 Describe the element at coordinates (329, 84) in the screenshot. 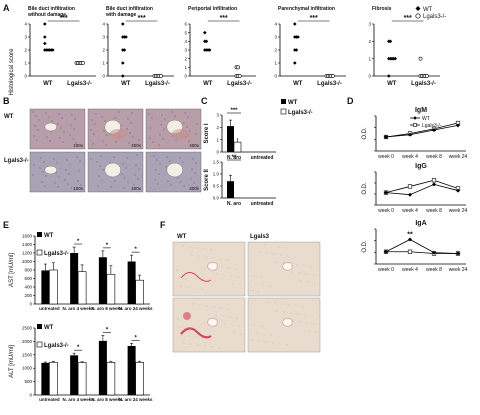

I see `x-label-ko: Lgals3-/-` at that location.